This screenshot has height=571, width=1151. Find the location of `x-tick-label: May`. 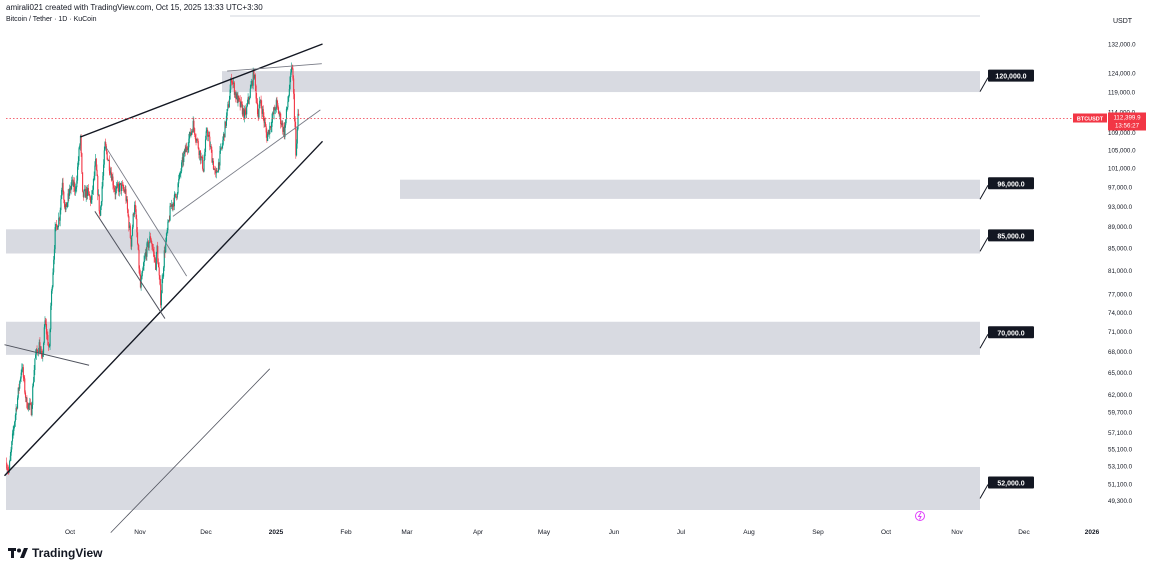

x-tick-label: May is located at coordinates (544, 532).